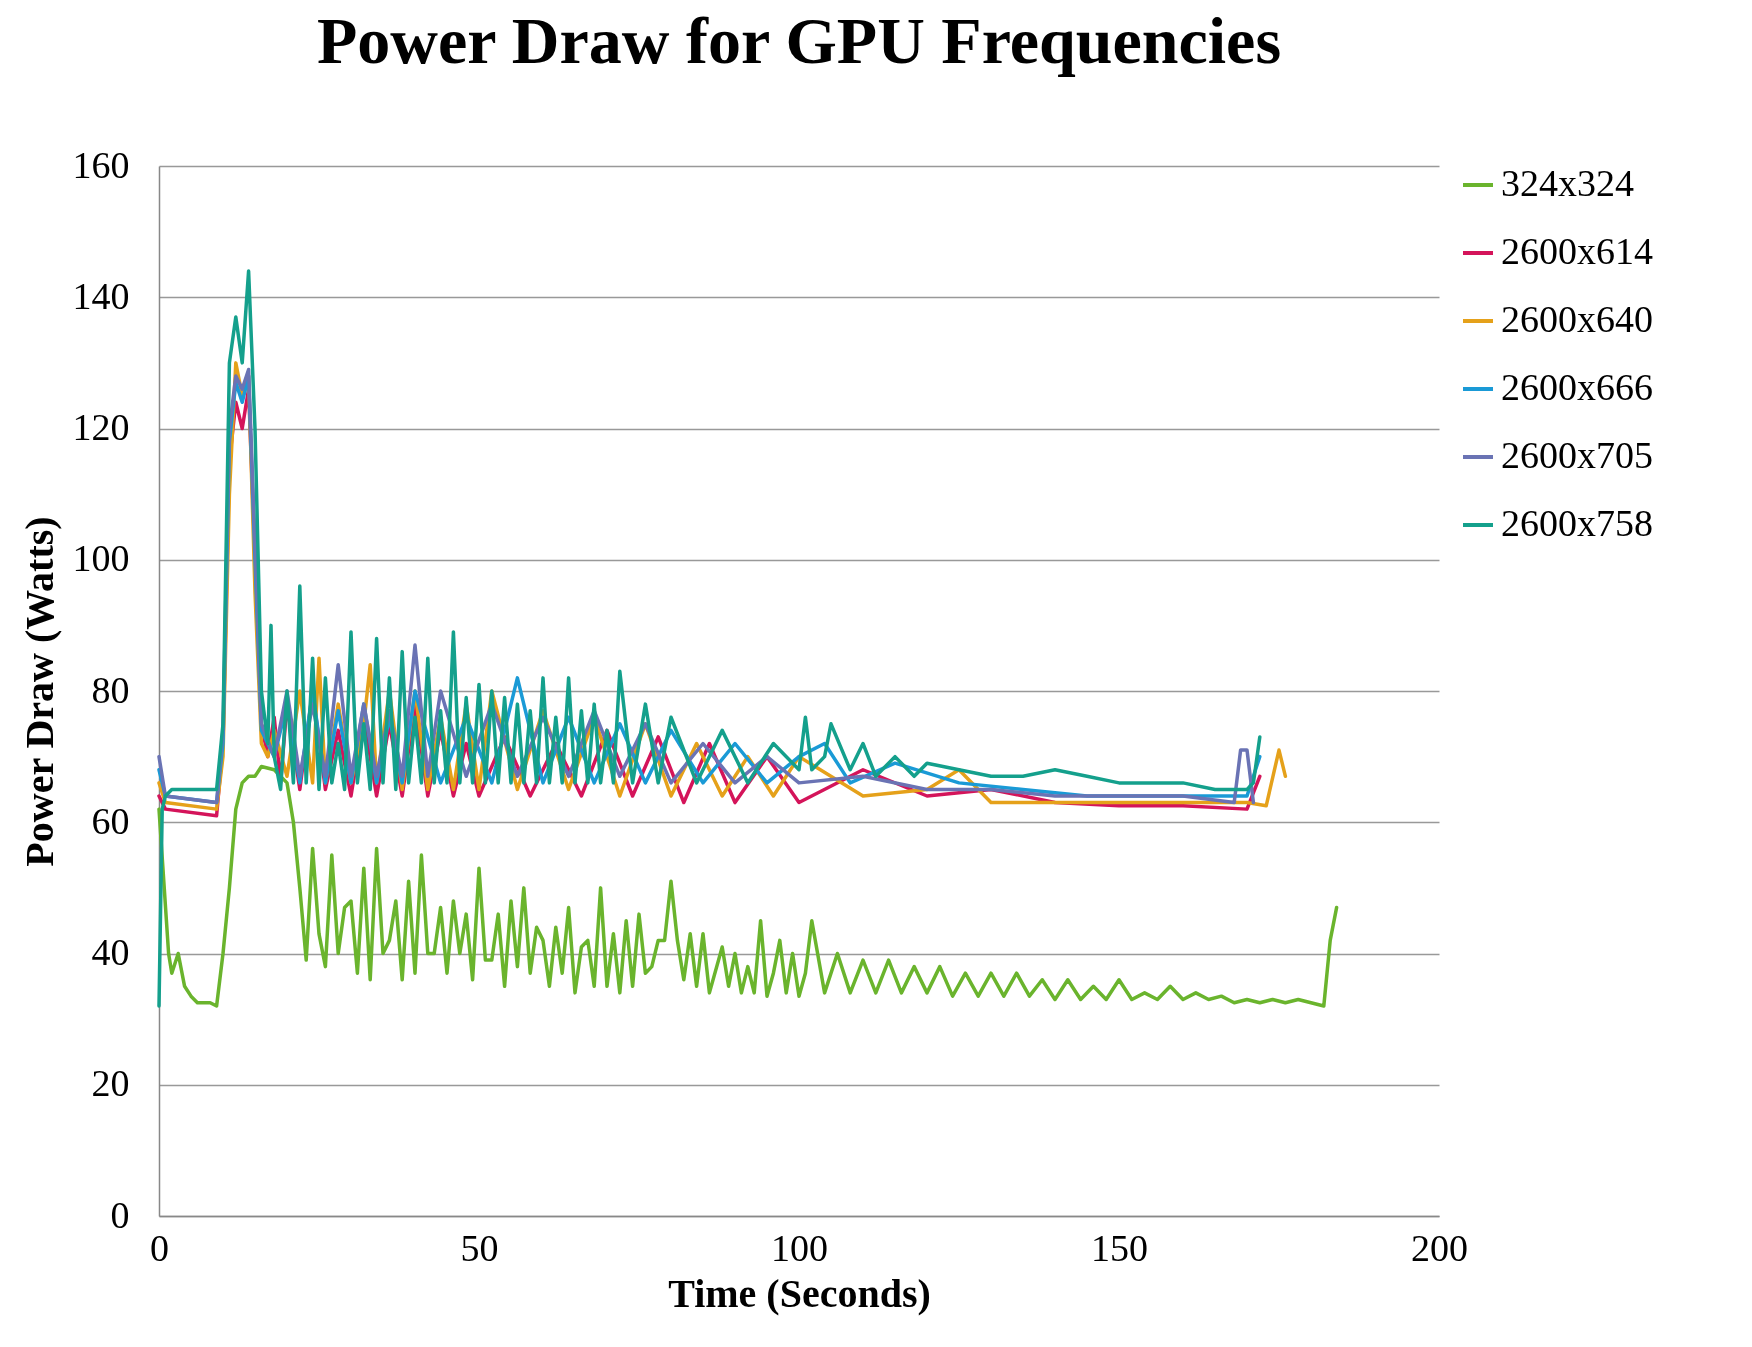 This screenshot has height=1347, width=1752. Describe the element at coordinates (101, 558) in the screenshot. I see `y-tick-label: 100` at that location.